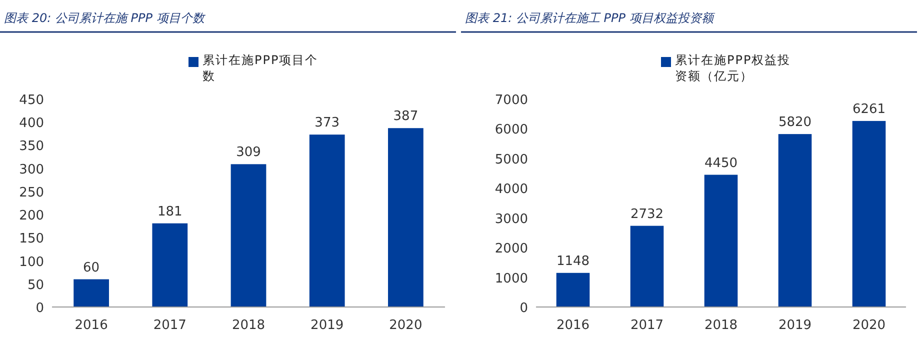 Image resolution: width=921 pixels, height=342 pixels. Describe the element at coordinates (31, 124) in the screenshot. I see `y-tick-label: 400` at that location.